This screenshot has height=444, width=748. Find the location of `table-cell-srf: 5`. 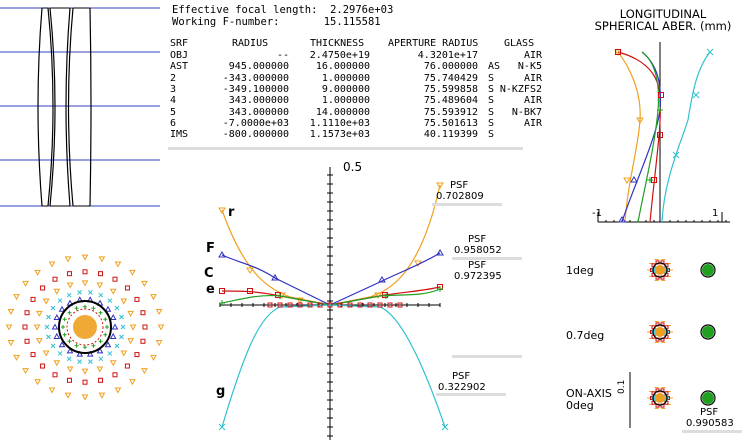

table-cell-srf: 5 is located at coordinates (173, 112).